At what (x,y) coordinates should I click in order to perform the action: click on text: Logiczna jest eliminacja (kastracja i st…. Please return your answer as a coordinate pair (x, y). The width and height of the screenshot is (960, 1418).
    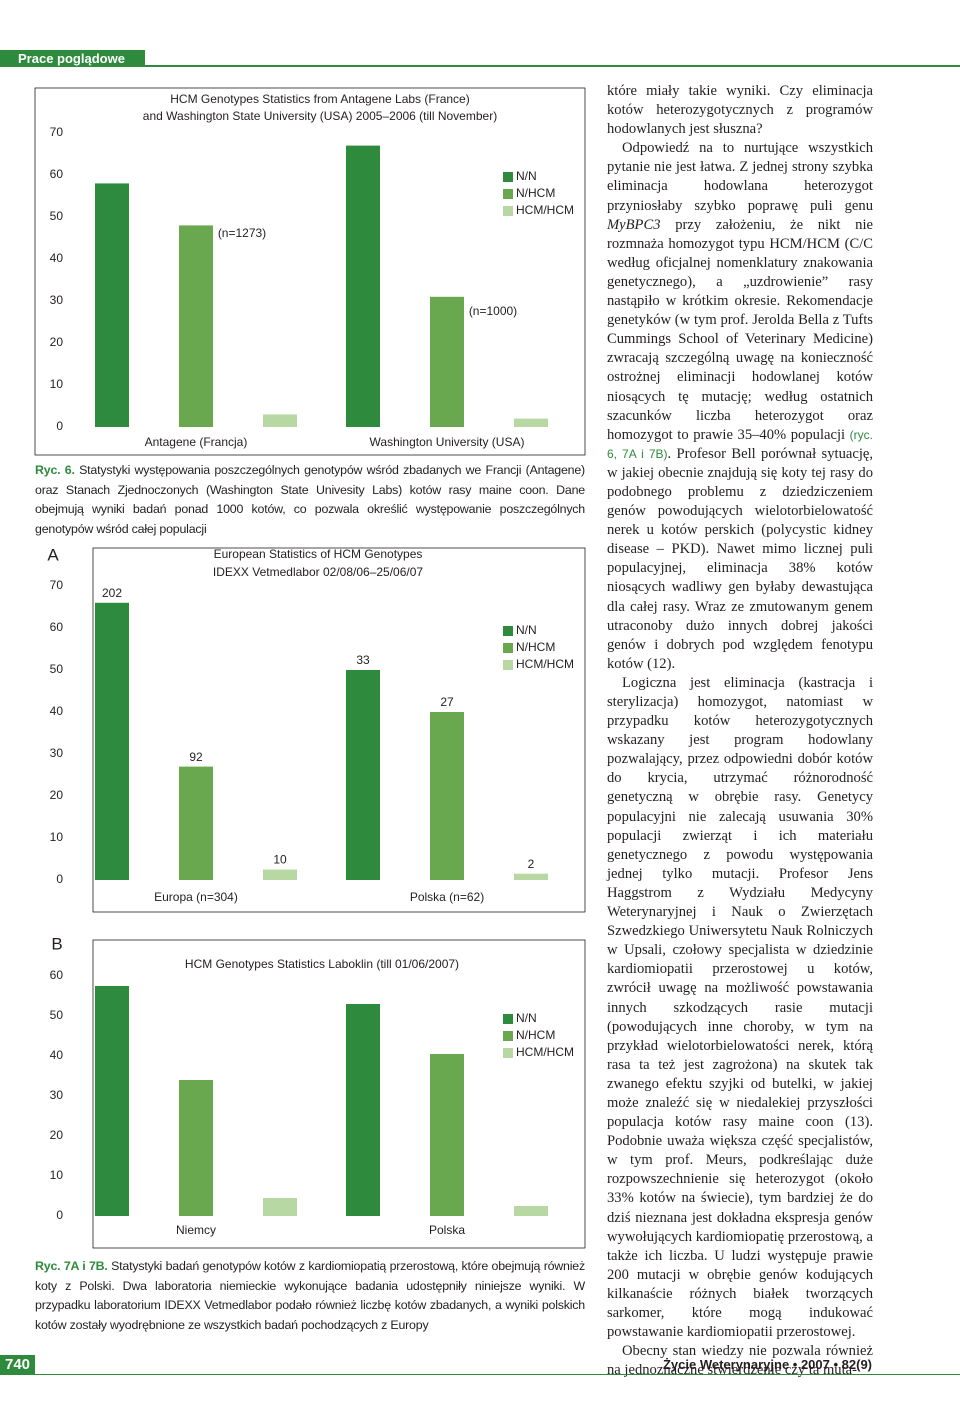
    Looking at the image, I should click on (740, 1007).